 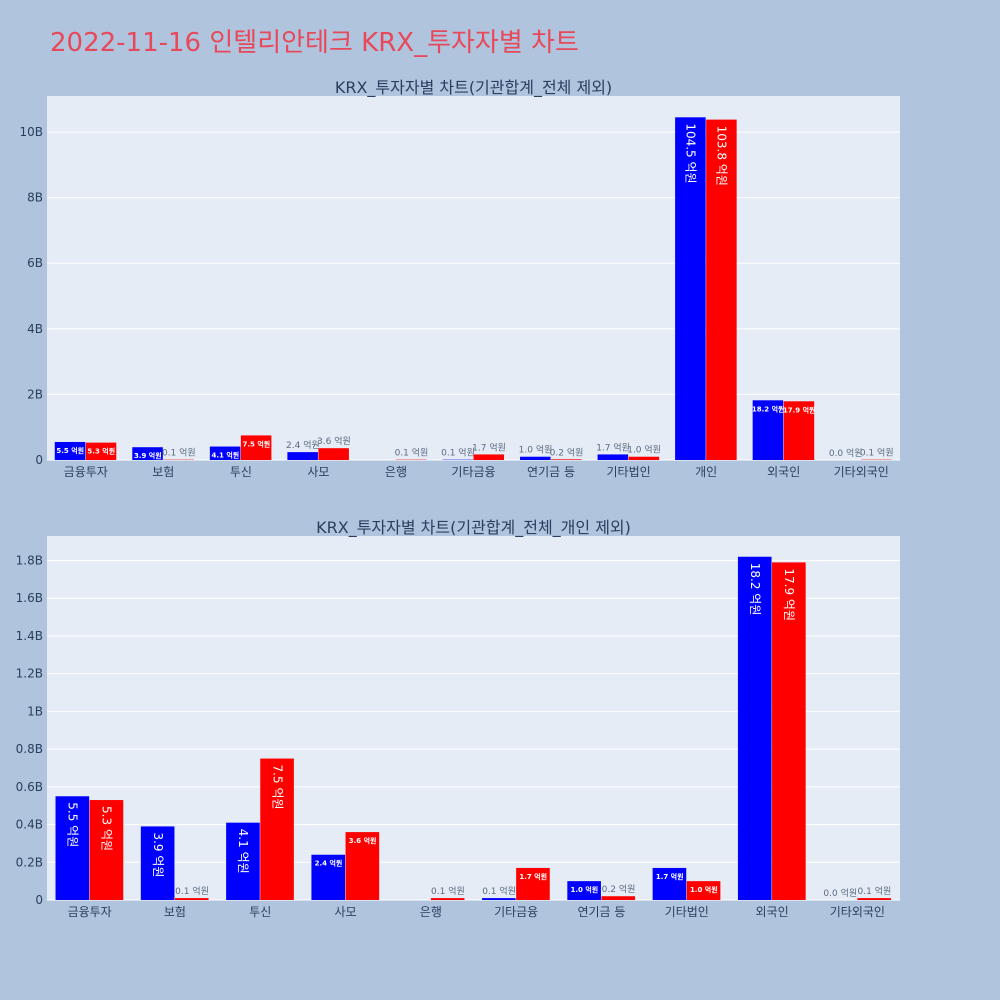 I want to click on y-tick-label: 6B, so click(x=35, y=263).